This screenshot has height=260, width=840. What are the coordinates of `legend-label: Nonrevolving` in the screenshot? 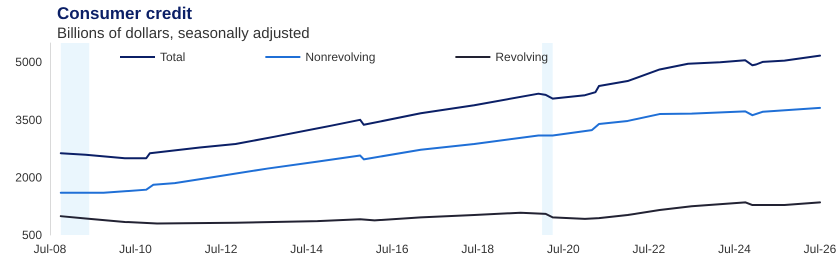 It's located at (340, 57).